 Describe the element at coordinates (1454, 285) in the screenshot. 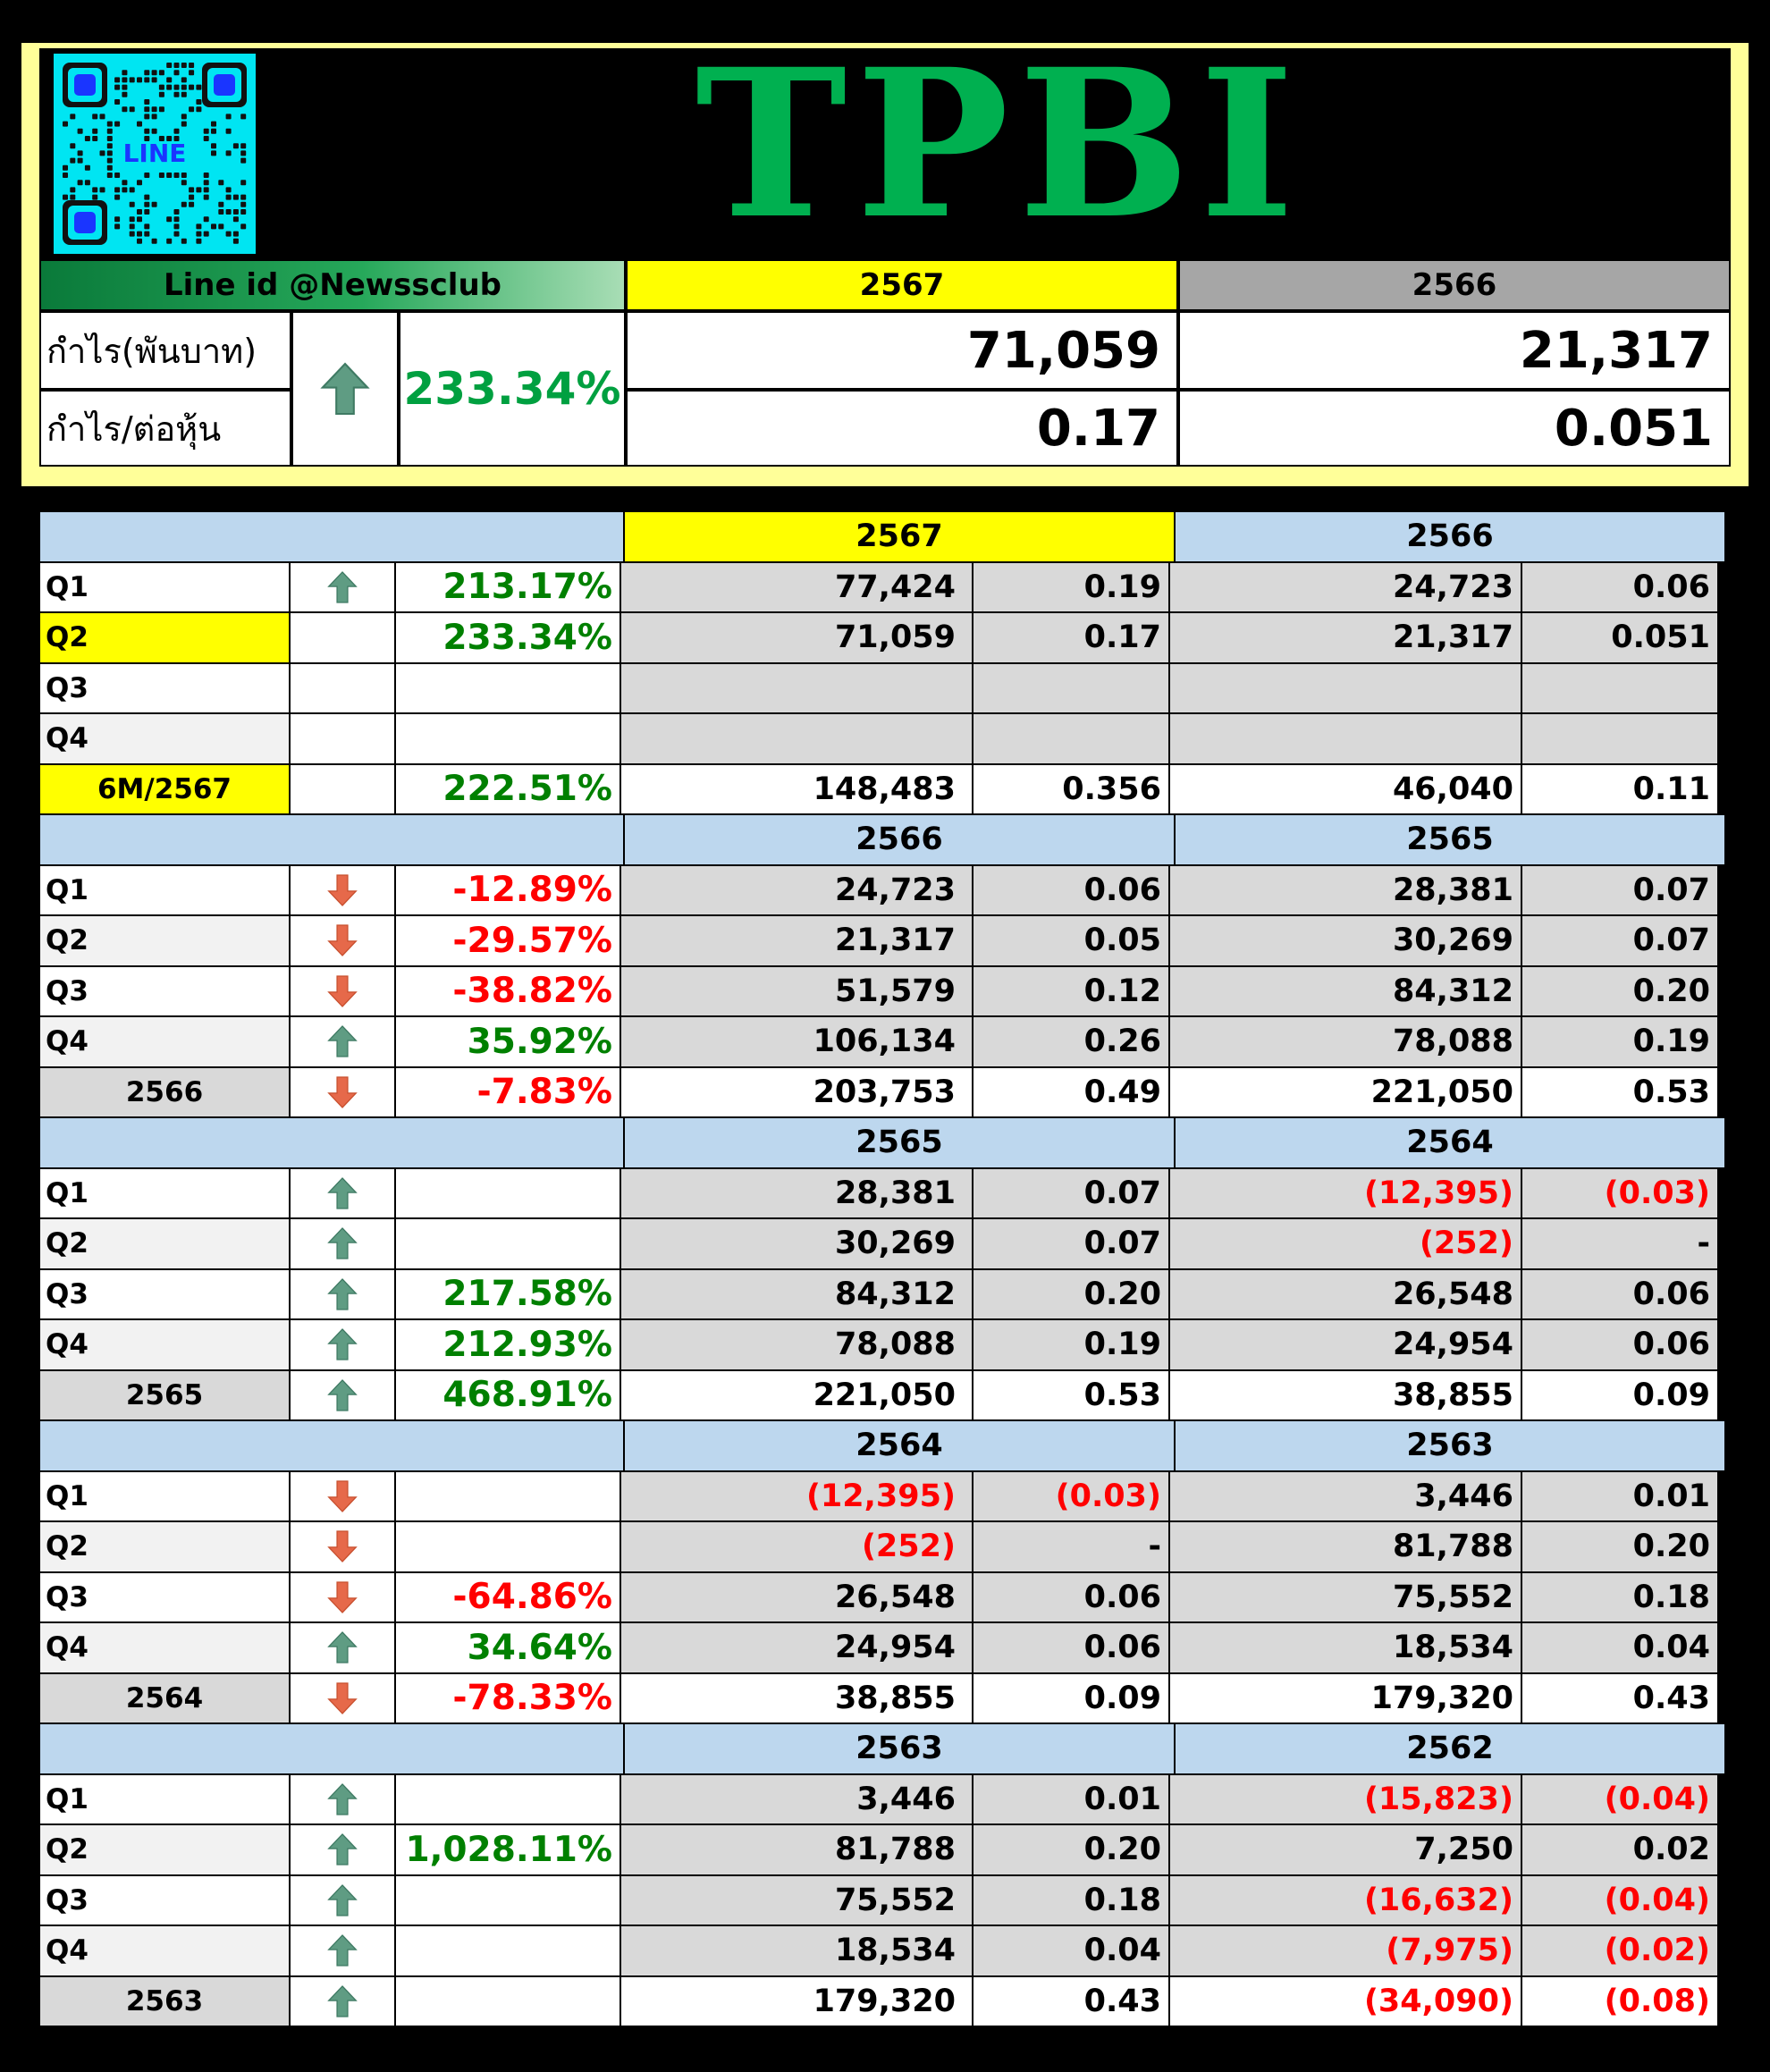

I see `header-year-previous: 2566` at that location.